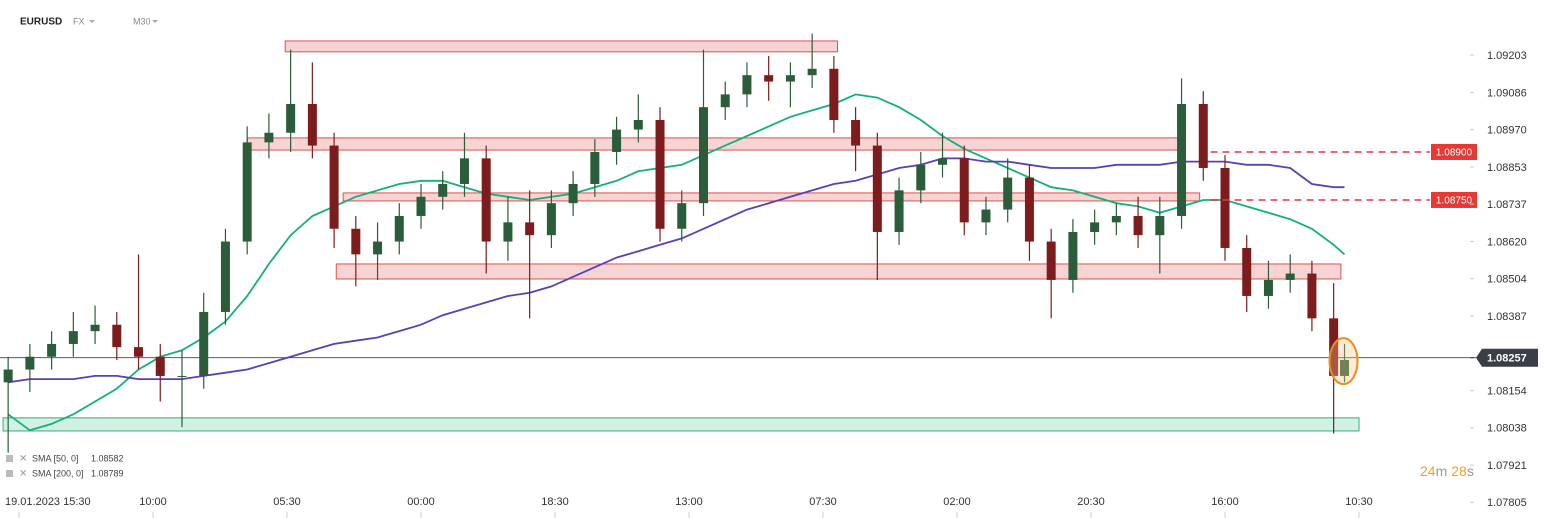  Describe the element at coordinates (1225, 502) in the screenshot. I see `x-tick-label: 16:00` at that location.